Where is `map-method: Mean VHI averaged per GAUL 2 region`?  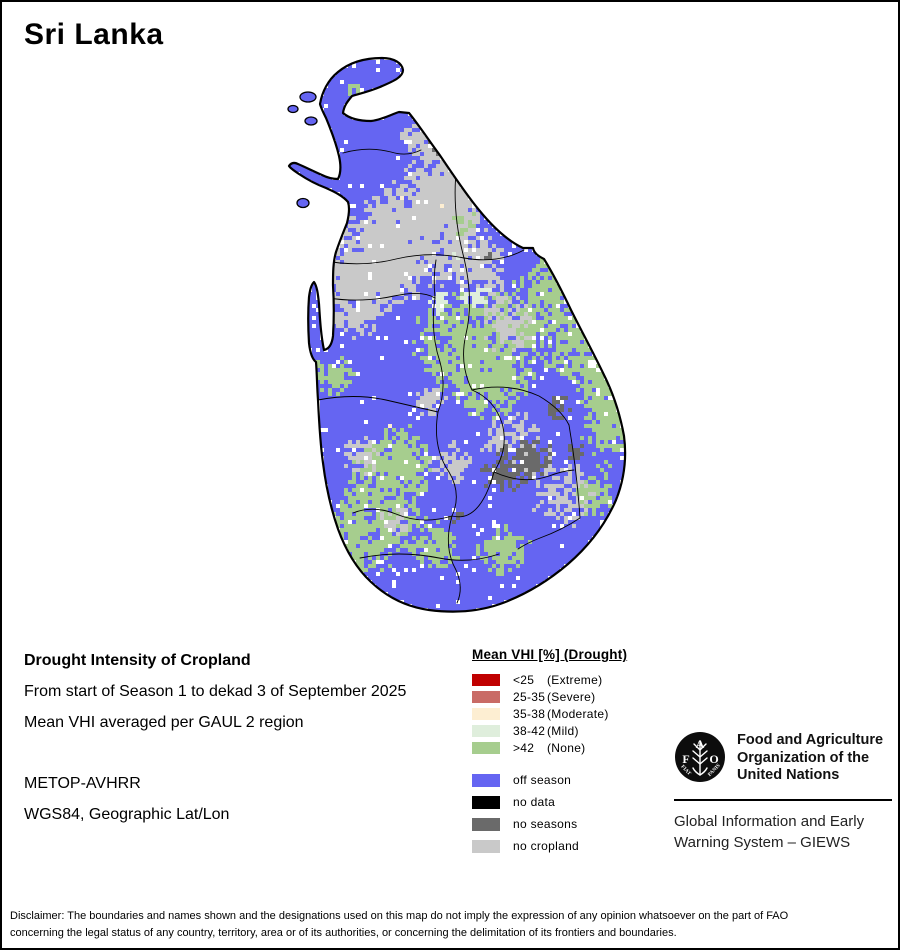 map-method: Mean VHI averaged per GAUL 2 region is located at coordinates (164, 722).